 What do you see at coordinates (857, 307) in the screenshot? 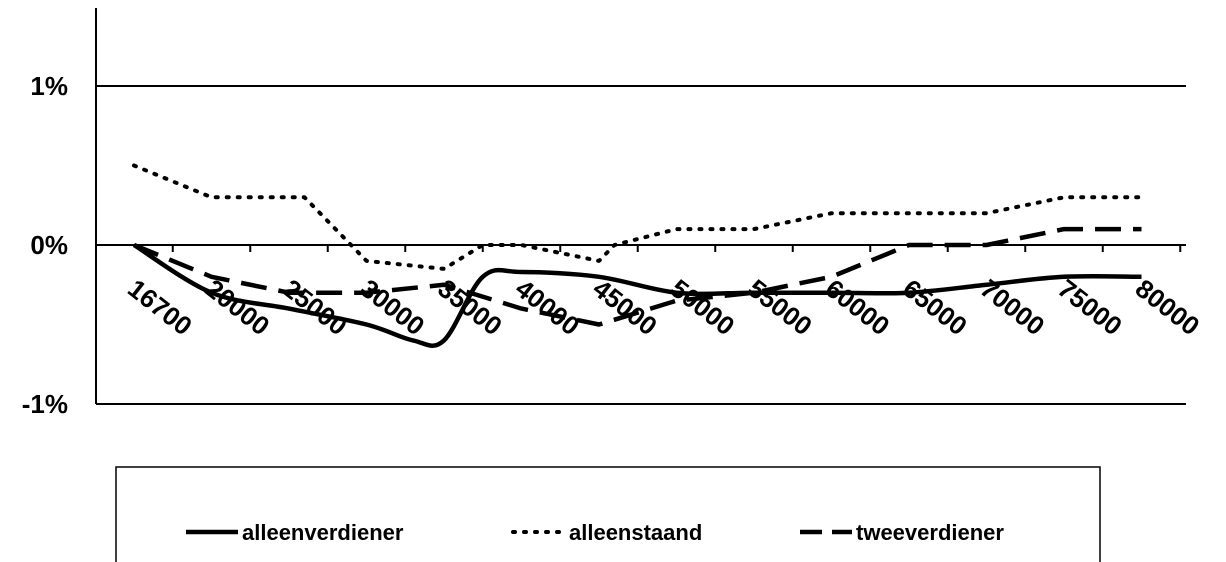
I see `x-tick-label: 60000` at bounding box center [857, 307].